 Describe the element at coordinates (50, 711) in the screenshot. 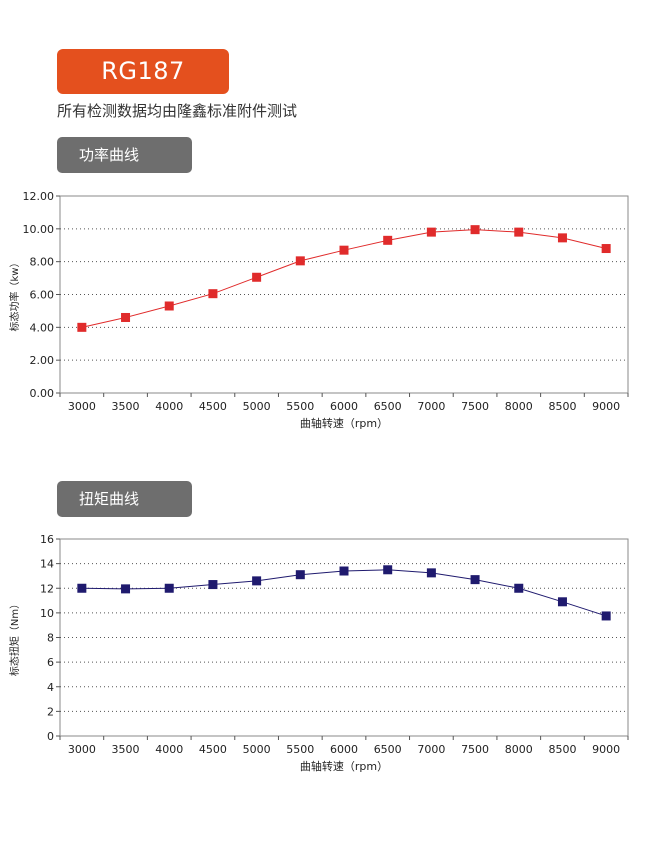

I see `y-tick-label: 2` at that location.